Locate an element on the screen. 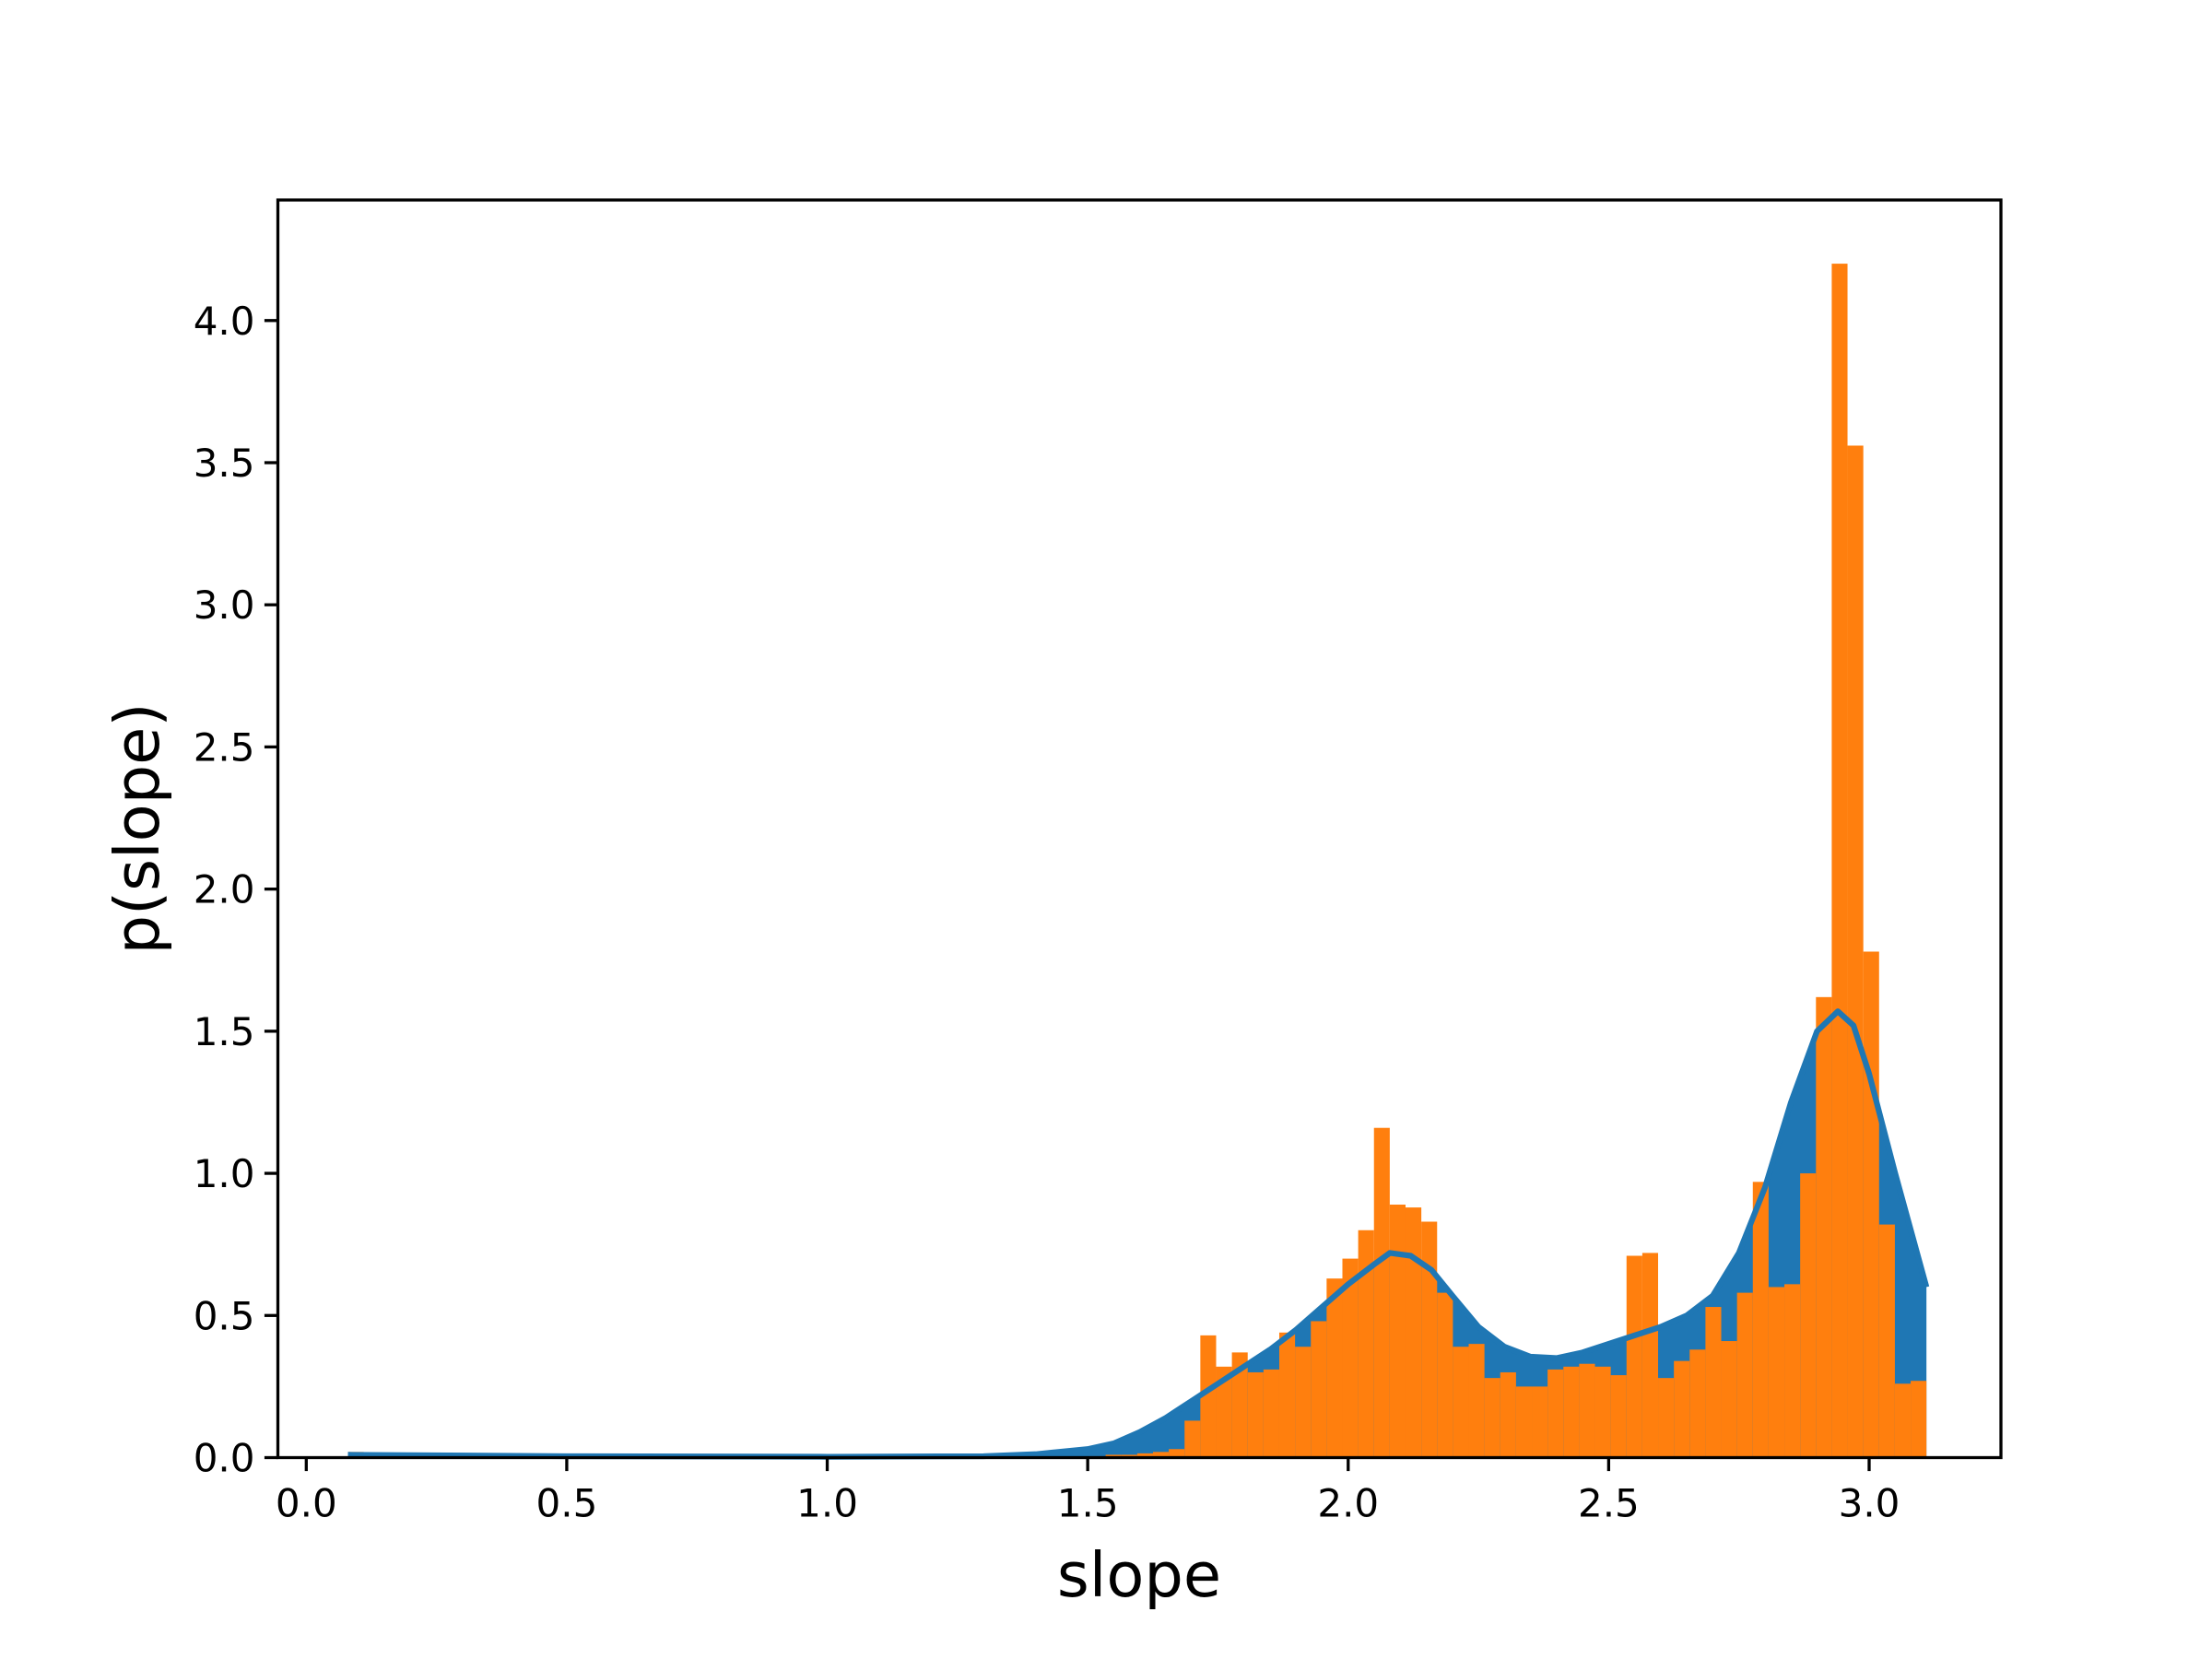  x-axis-label: slope is located at coordinates (1139, 1575).